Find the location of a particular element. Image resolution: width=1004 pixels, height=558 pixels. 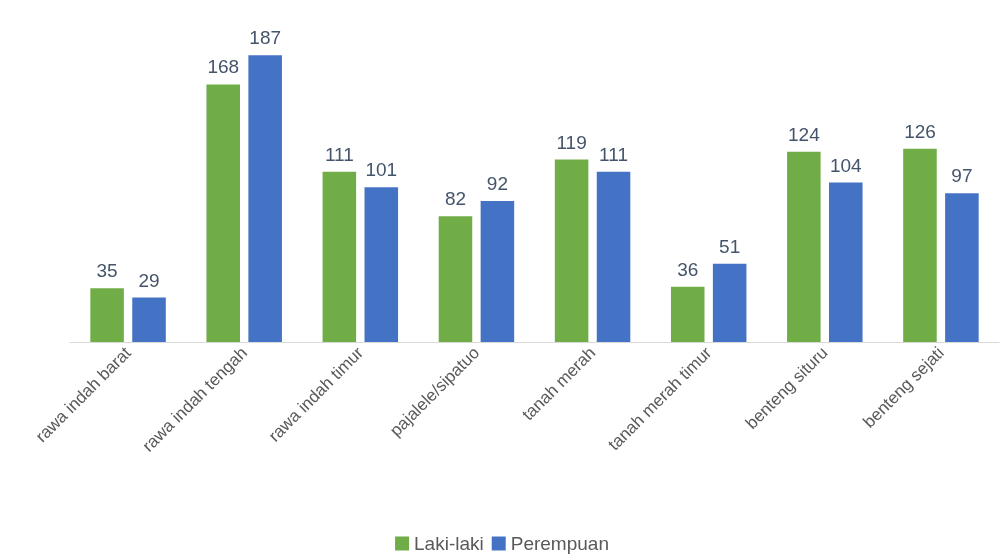

data-label: 97 is located at coordinates (962, 176).